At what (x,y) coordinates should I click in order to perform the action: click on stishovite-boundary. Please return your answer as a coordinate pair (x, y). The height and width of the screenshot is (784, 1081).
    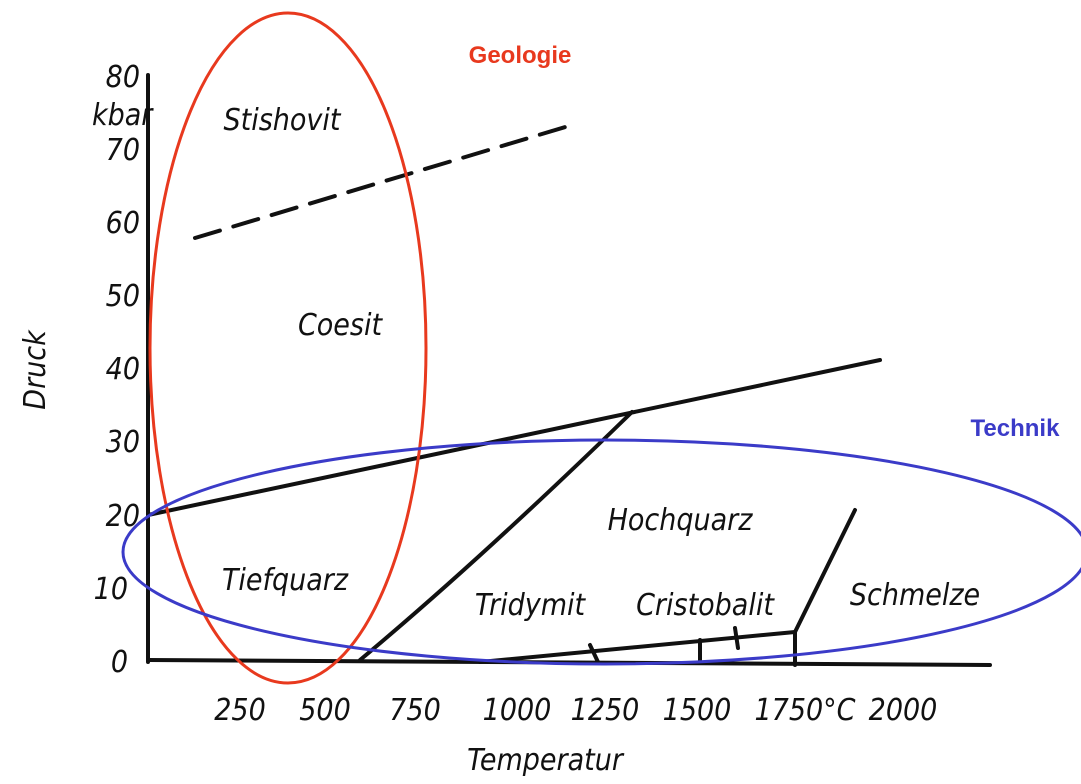
    Looking at the image, I should click on (383, 181).